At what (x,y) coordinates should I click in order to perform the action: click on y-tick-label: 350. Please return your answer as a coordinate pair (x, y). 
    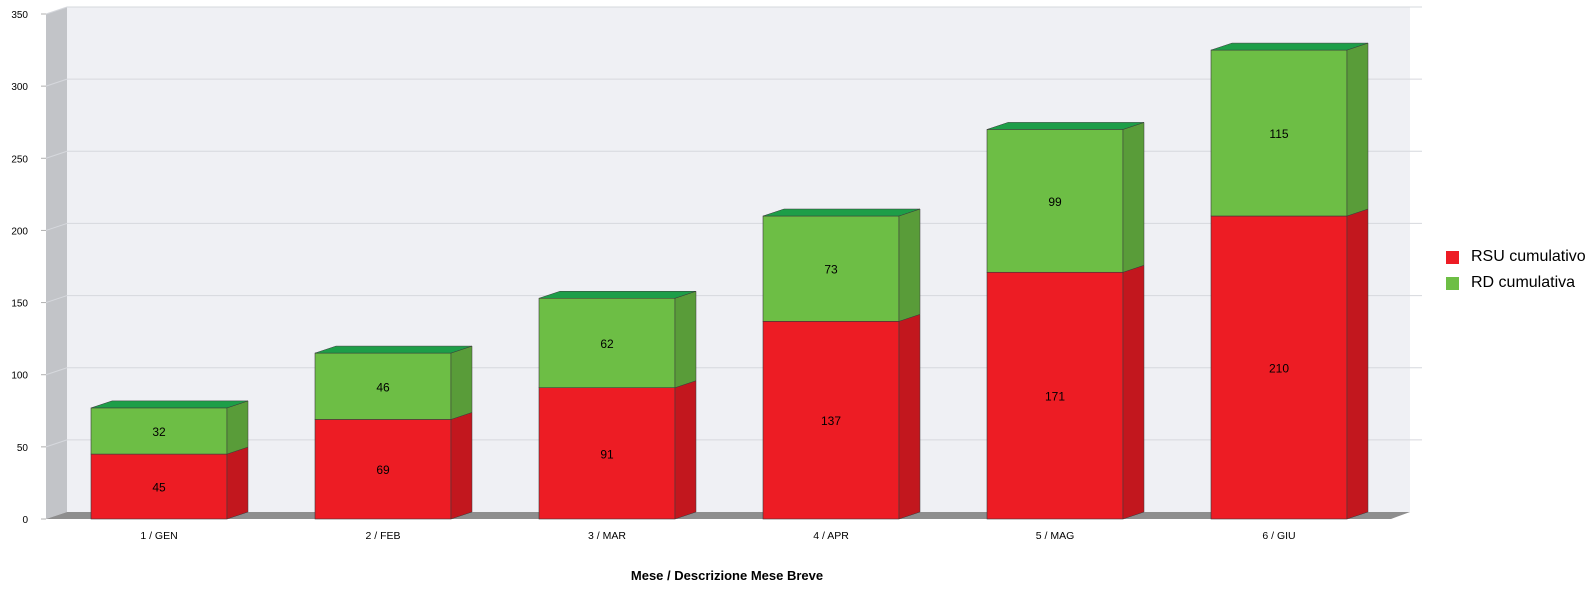
    Looking at the image, I should click on (19, 15).